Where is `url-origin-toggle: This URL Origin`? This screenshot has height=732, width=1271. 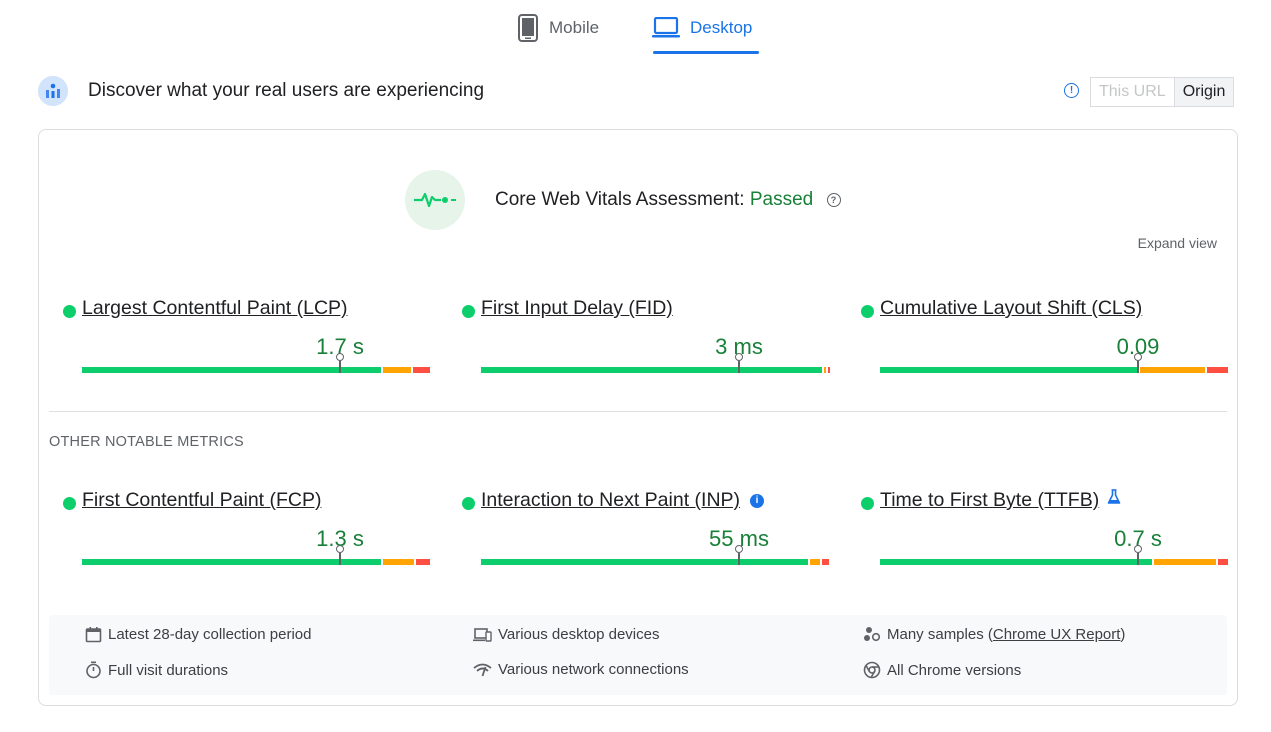
url-origin-toggle: This URL Origin is located at coordinates (1162, 92).